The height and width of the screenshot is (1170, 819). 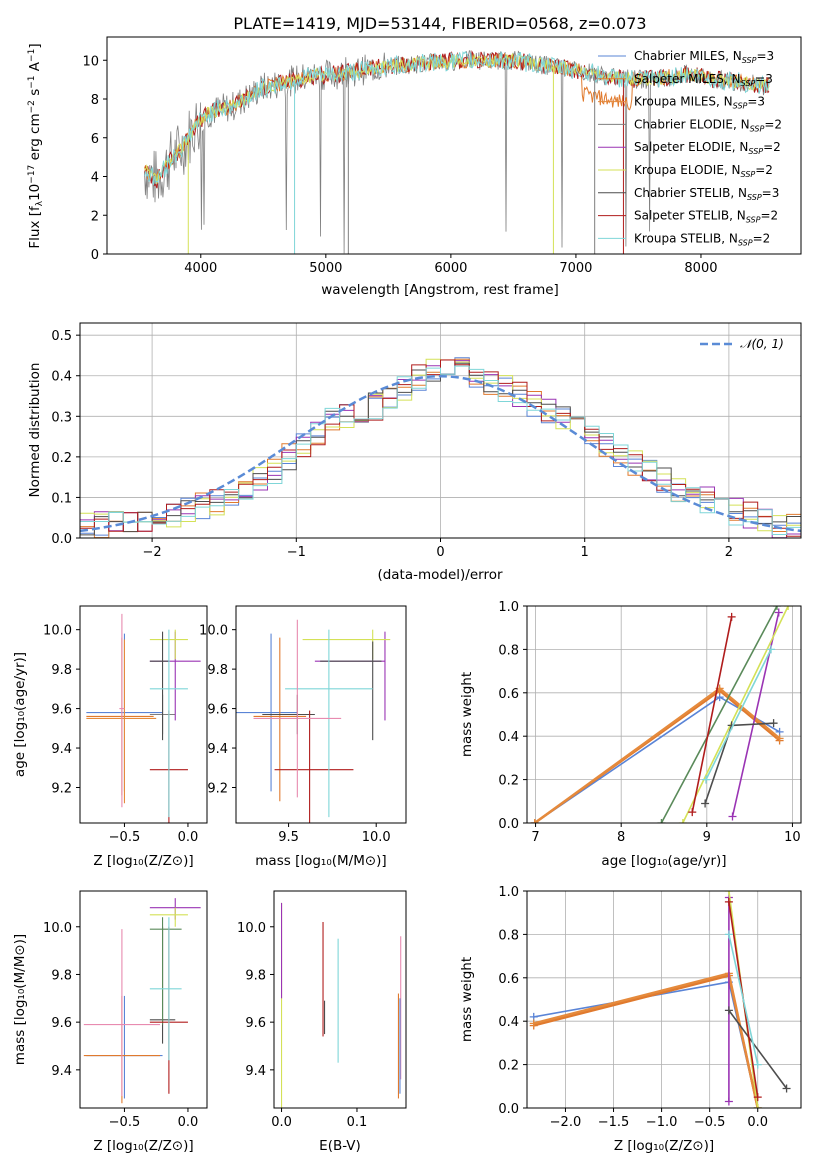 What do you see at coordinates (125, 837) in the screenshot?
I see `z-age-x-tick-label: −0.5` at bounding box center [125, 837].